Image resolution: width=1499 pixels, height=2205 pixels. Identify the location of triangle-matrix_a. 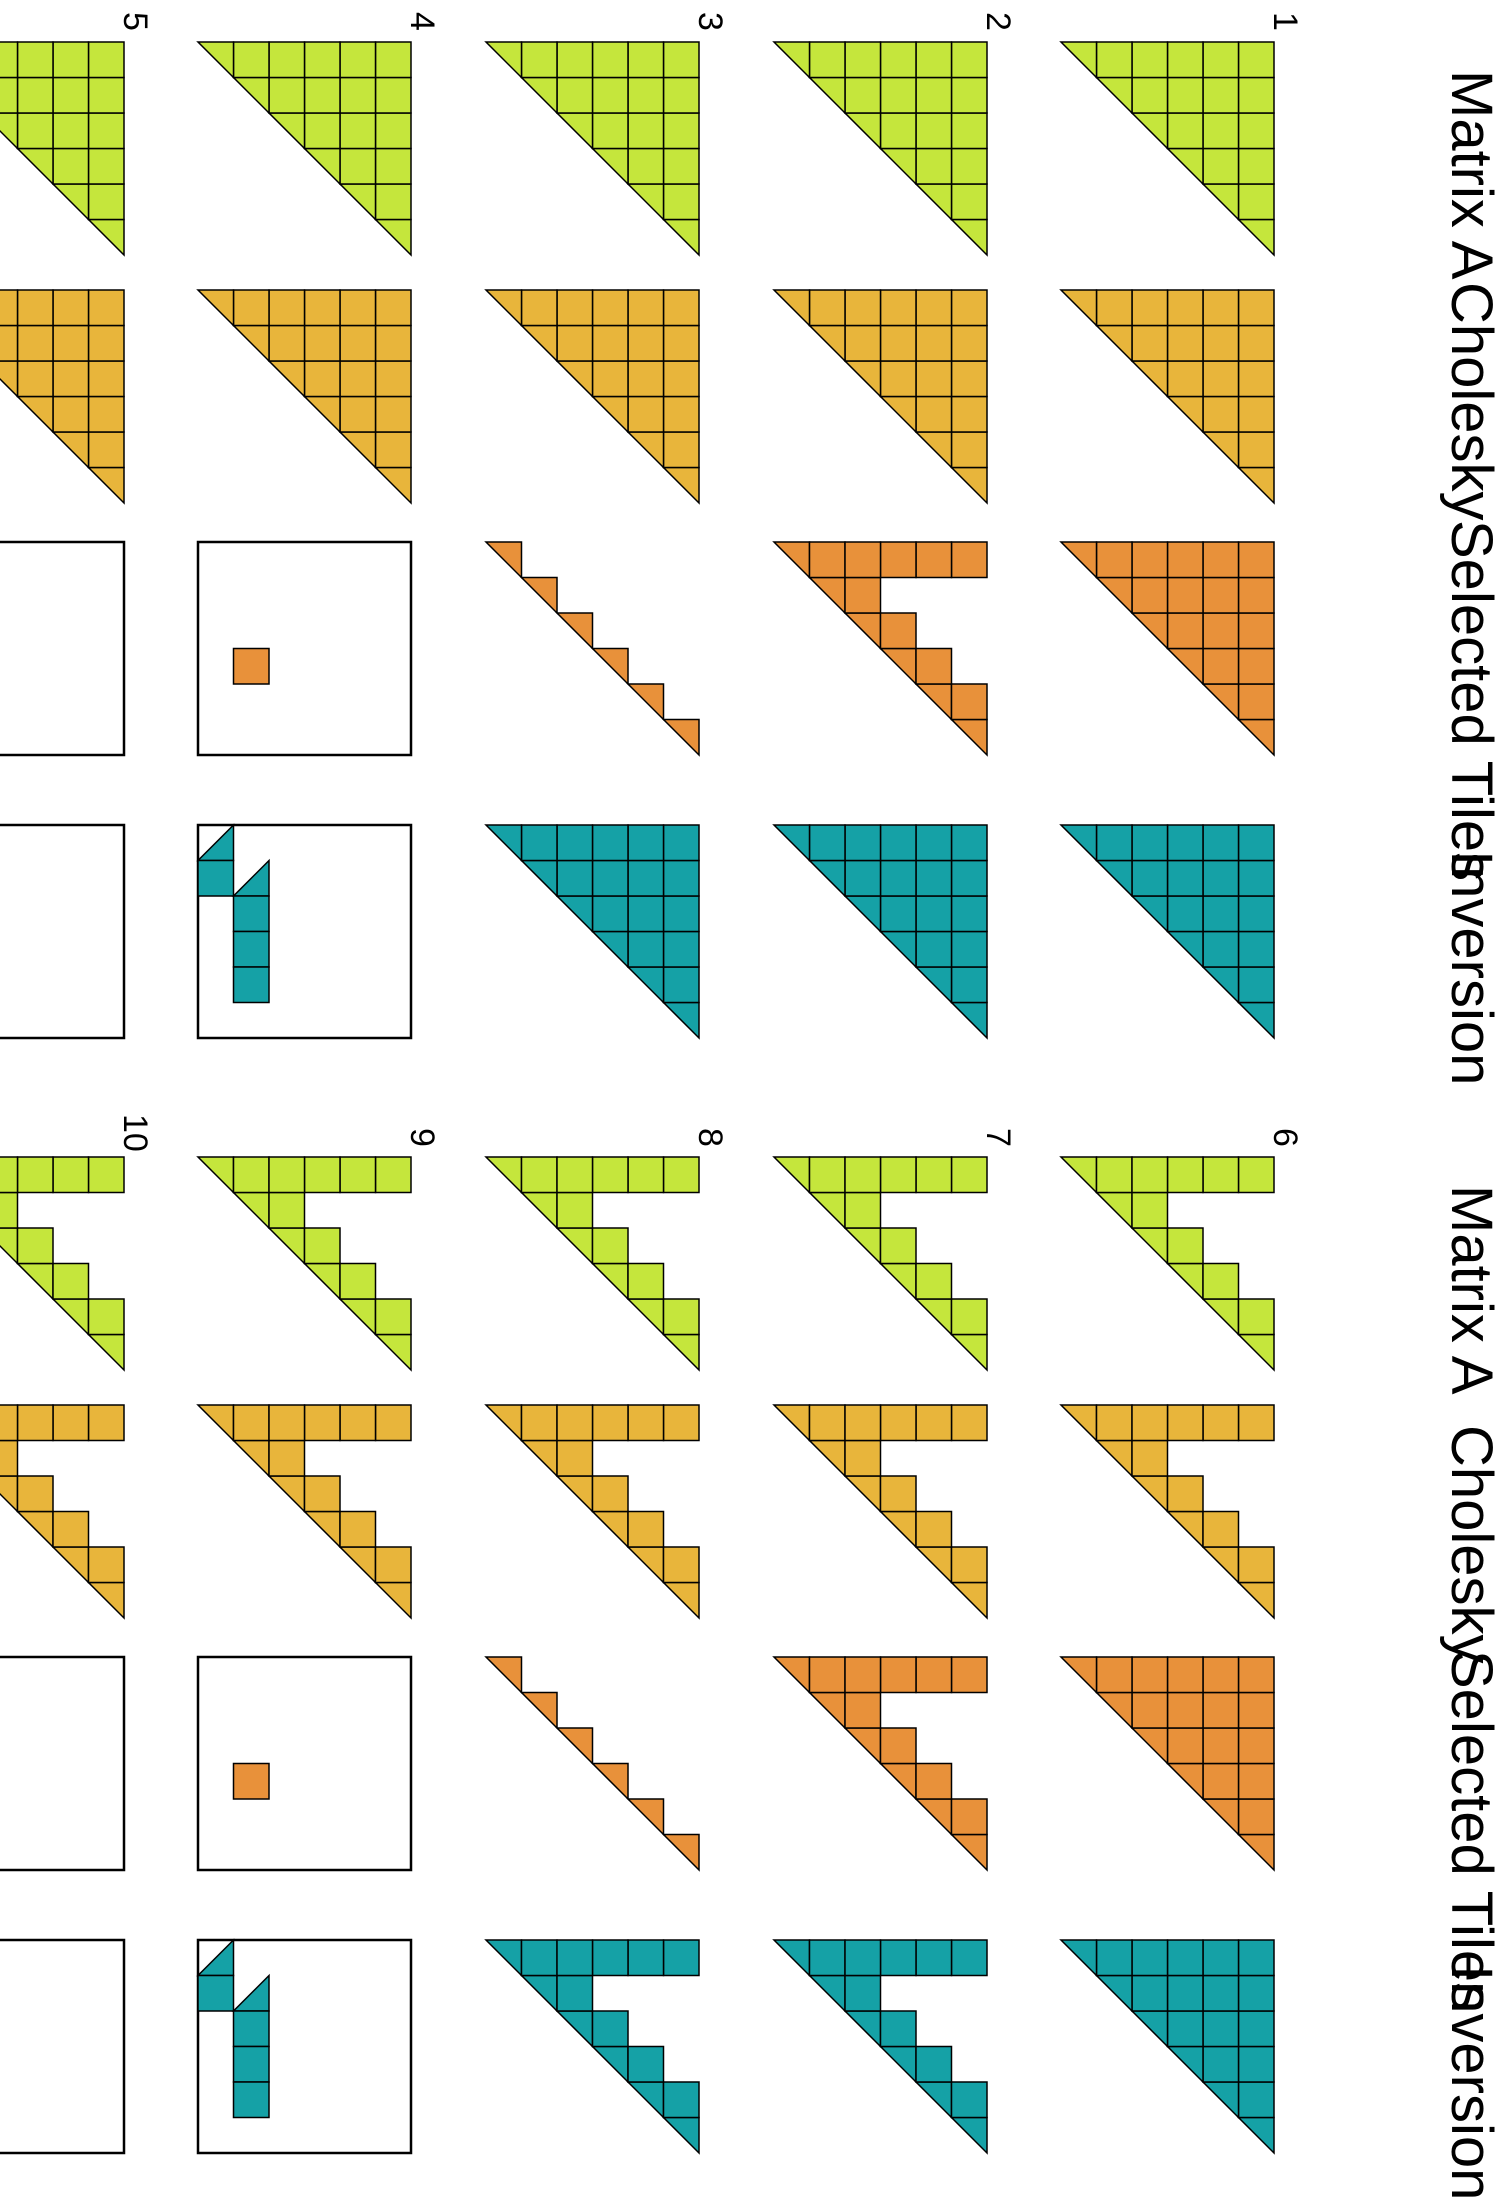
(1167, 1264).